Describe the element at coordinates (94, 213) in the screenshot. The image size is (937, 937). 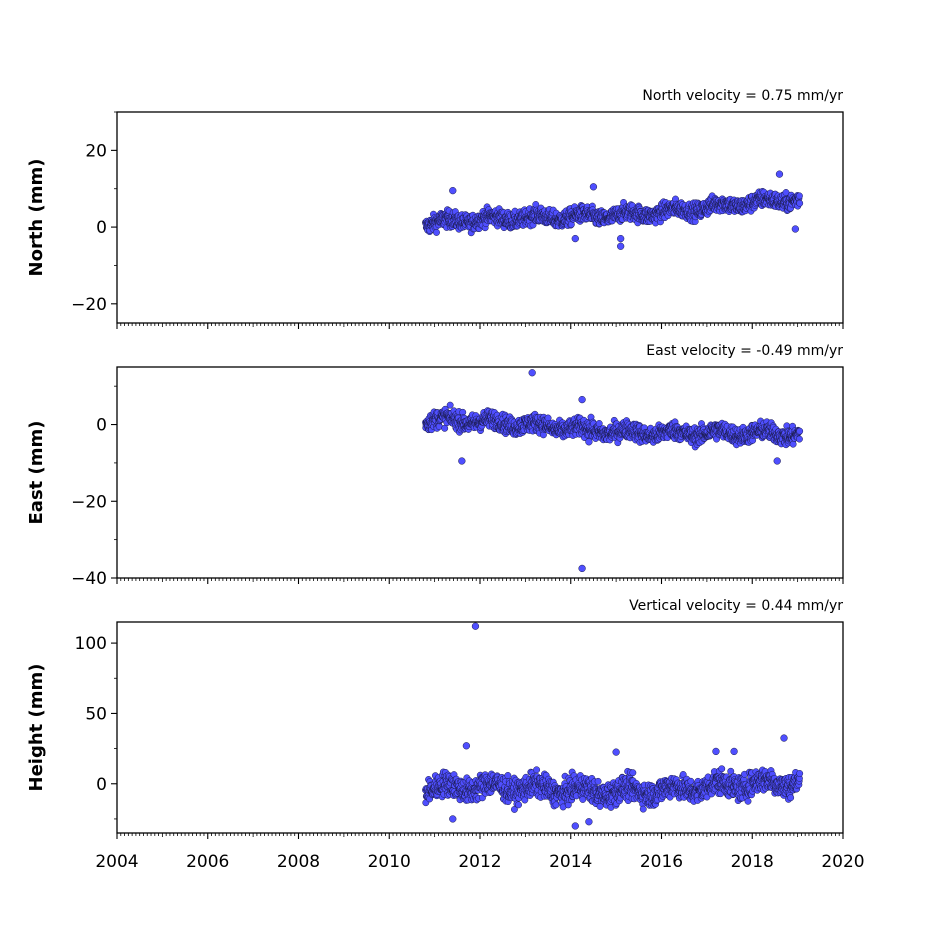
I see `north-y-axis: −20 0 20` at that location.